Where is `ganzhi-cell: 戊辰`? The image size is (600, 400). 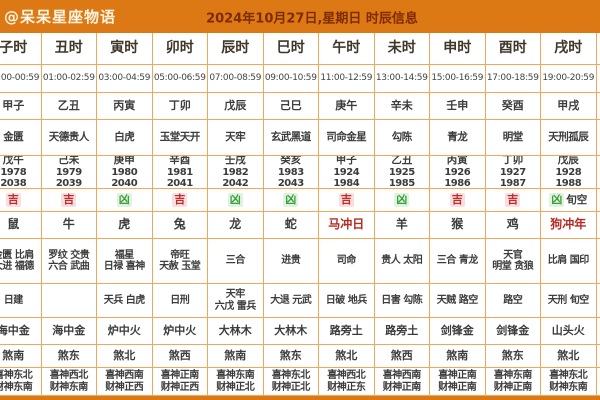
ganzhi-cell: 戊辰 is located at coordinates (236, 106).